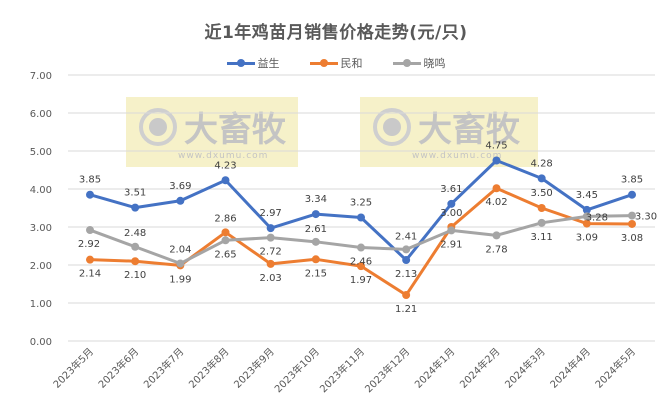 The image size is (672, 414). I want to click on data-label: 2.15, so click(316, 273).